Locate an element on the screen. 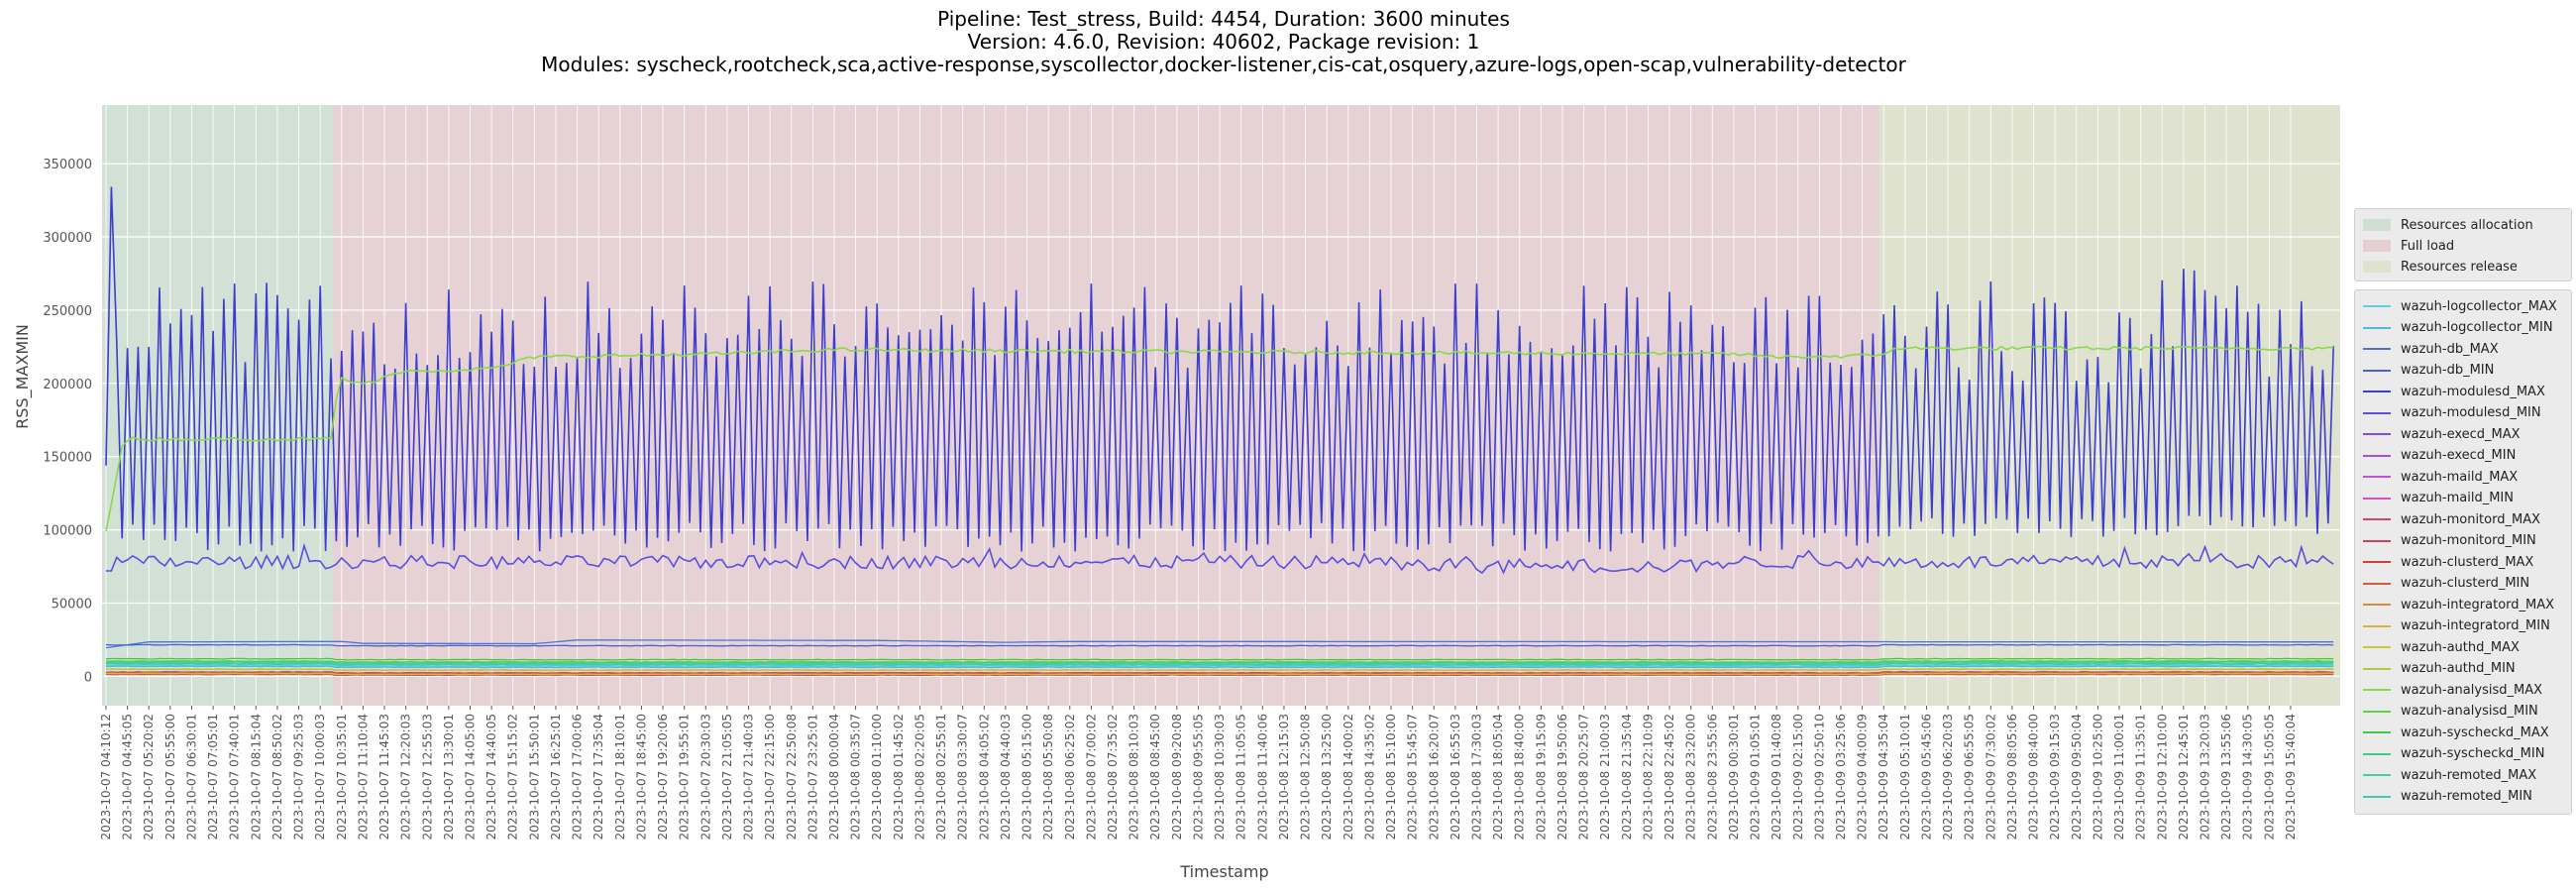 Image resolution: width=2576 pixels, height=892 pixels. x-tick-label: 2023-10-07 21:40:03 is located at coordinates (749, 777).